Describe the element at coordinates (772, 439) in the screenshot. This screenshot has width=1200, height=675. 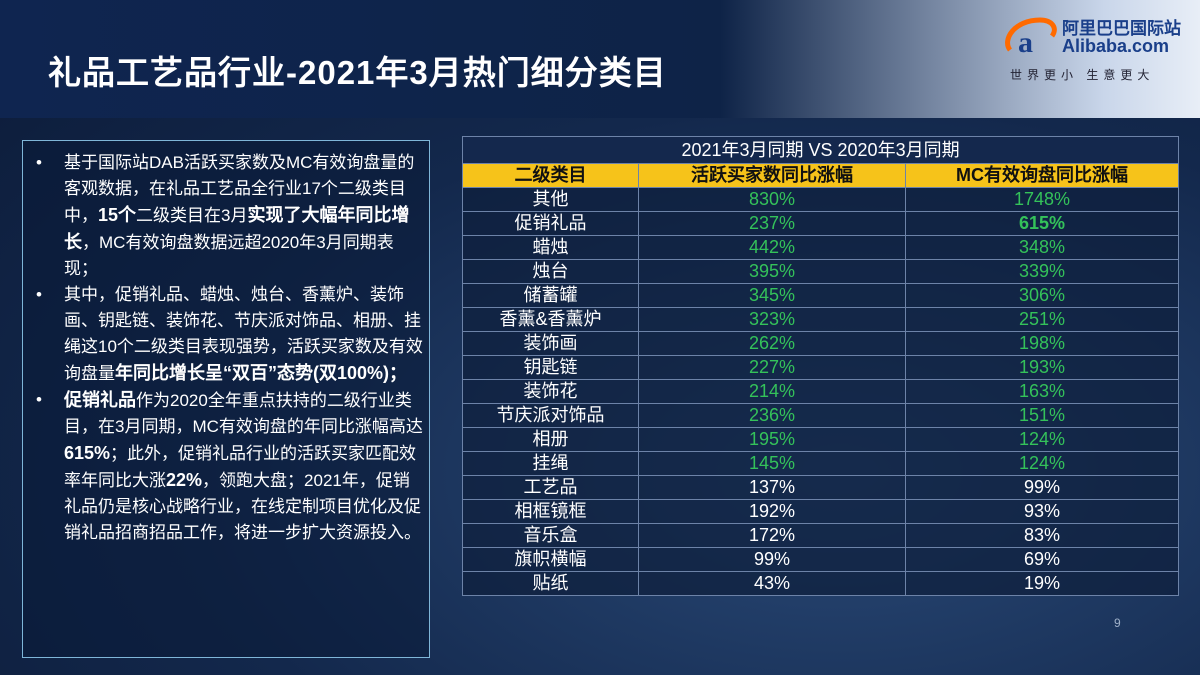
I see `value-cell: 195%` at that location.